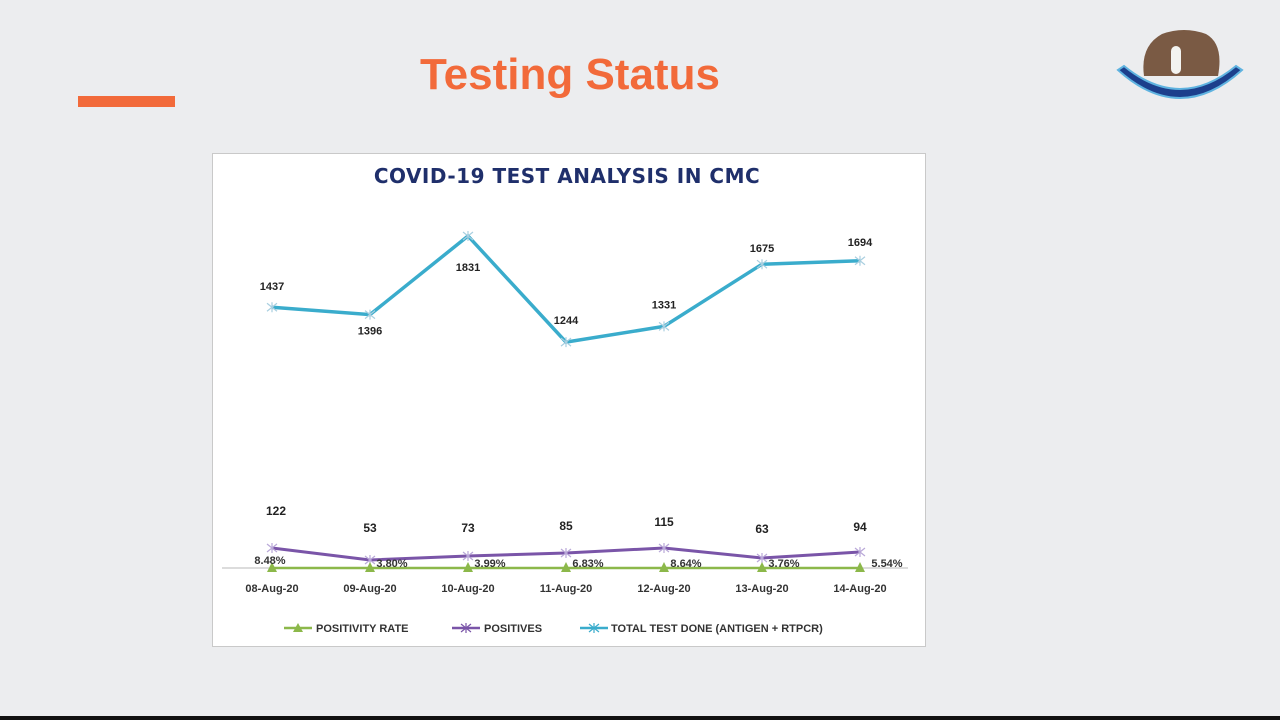 The image size is (1280, 720). I want to click on positives-data-label: 94, so click(860, 527).